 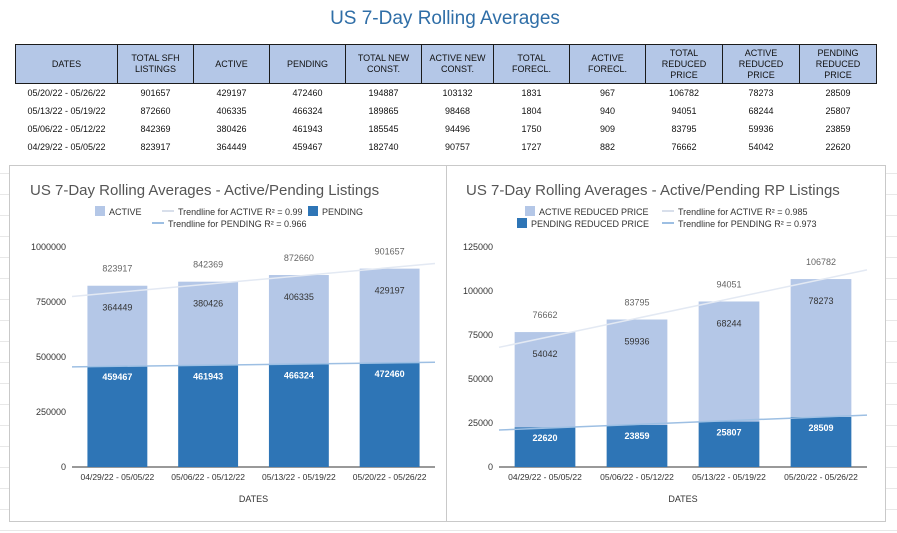 What do you see at coordinates (118, 477) in the screenshot?
I see `x-tick-label: 04/29/22 - 05/05/22` at bounding box center [118, 477].